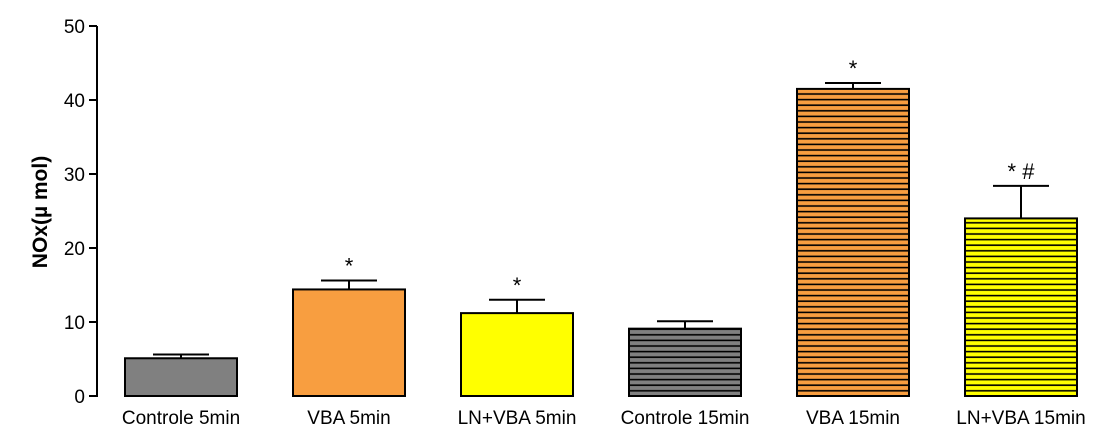 This screenshot has width=1112, height=433. I want to click on x-tick-label: LN+VBA 5min, so click(517, 418).